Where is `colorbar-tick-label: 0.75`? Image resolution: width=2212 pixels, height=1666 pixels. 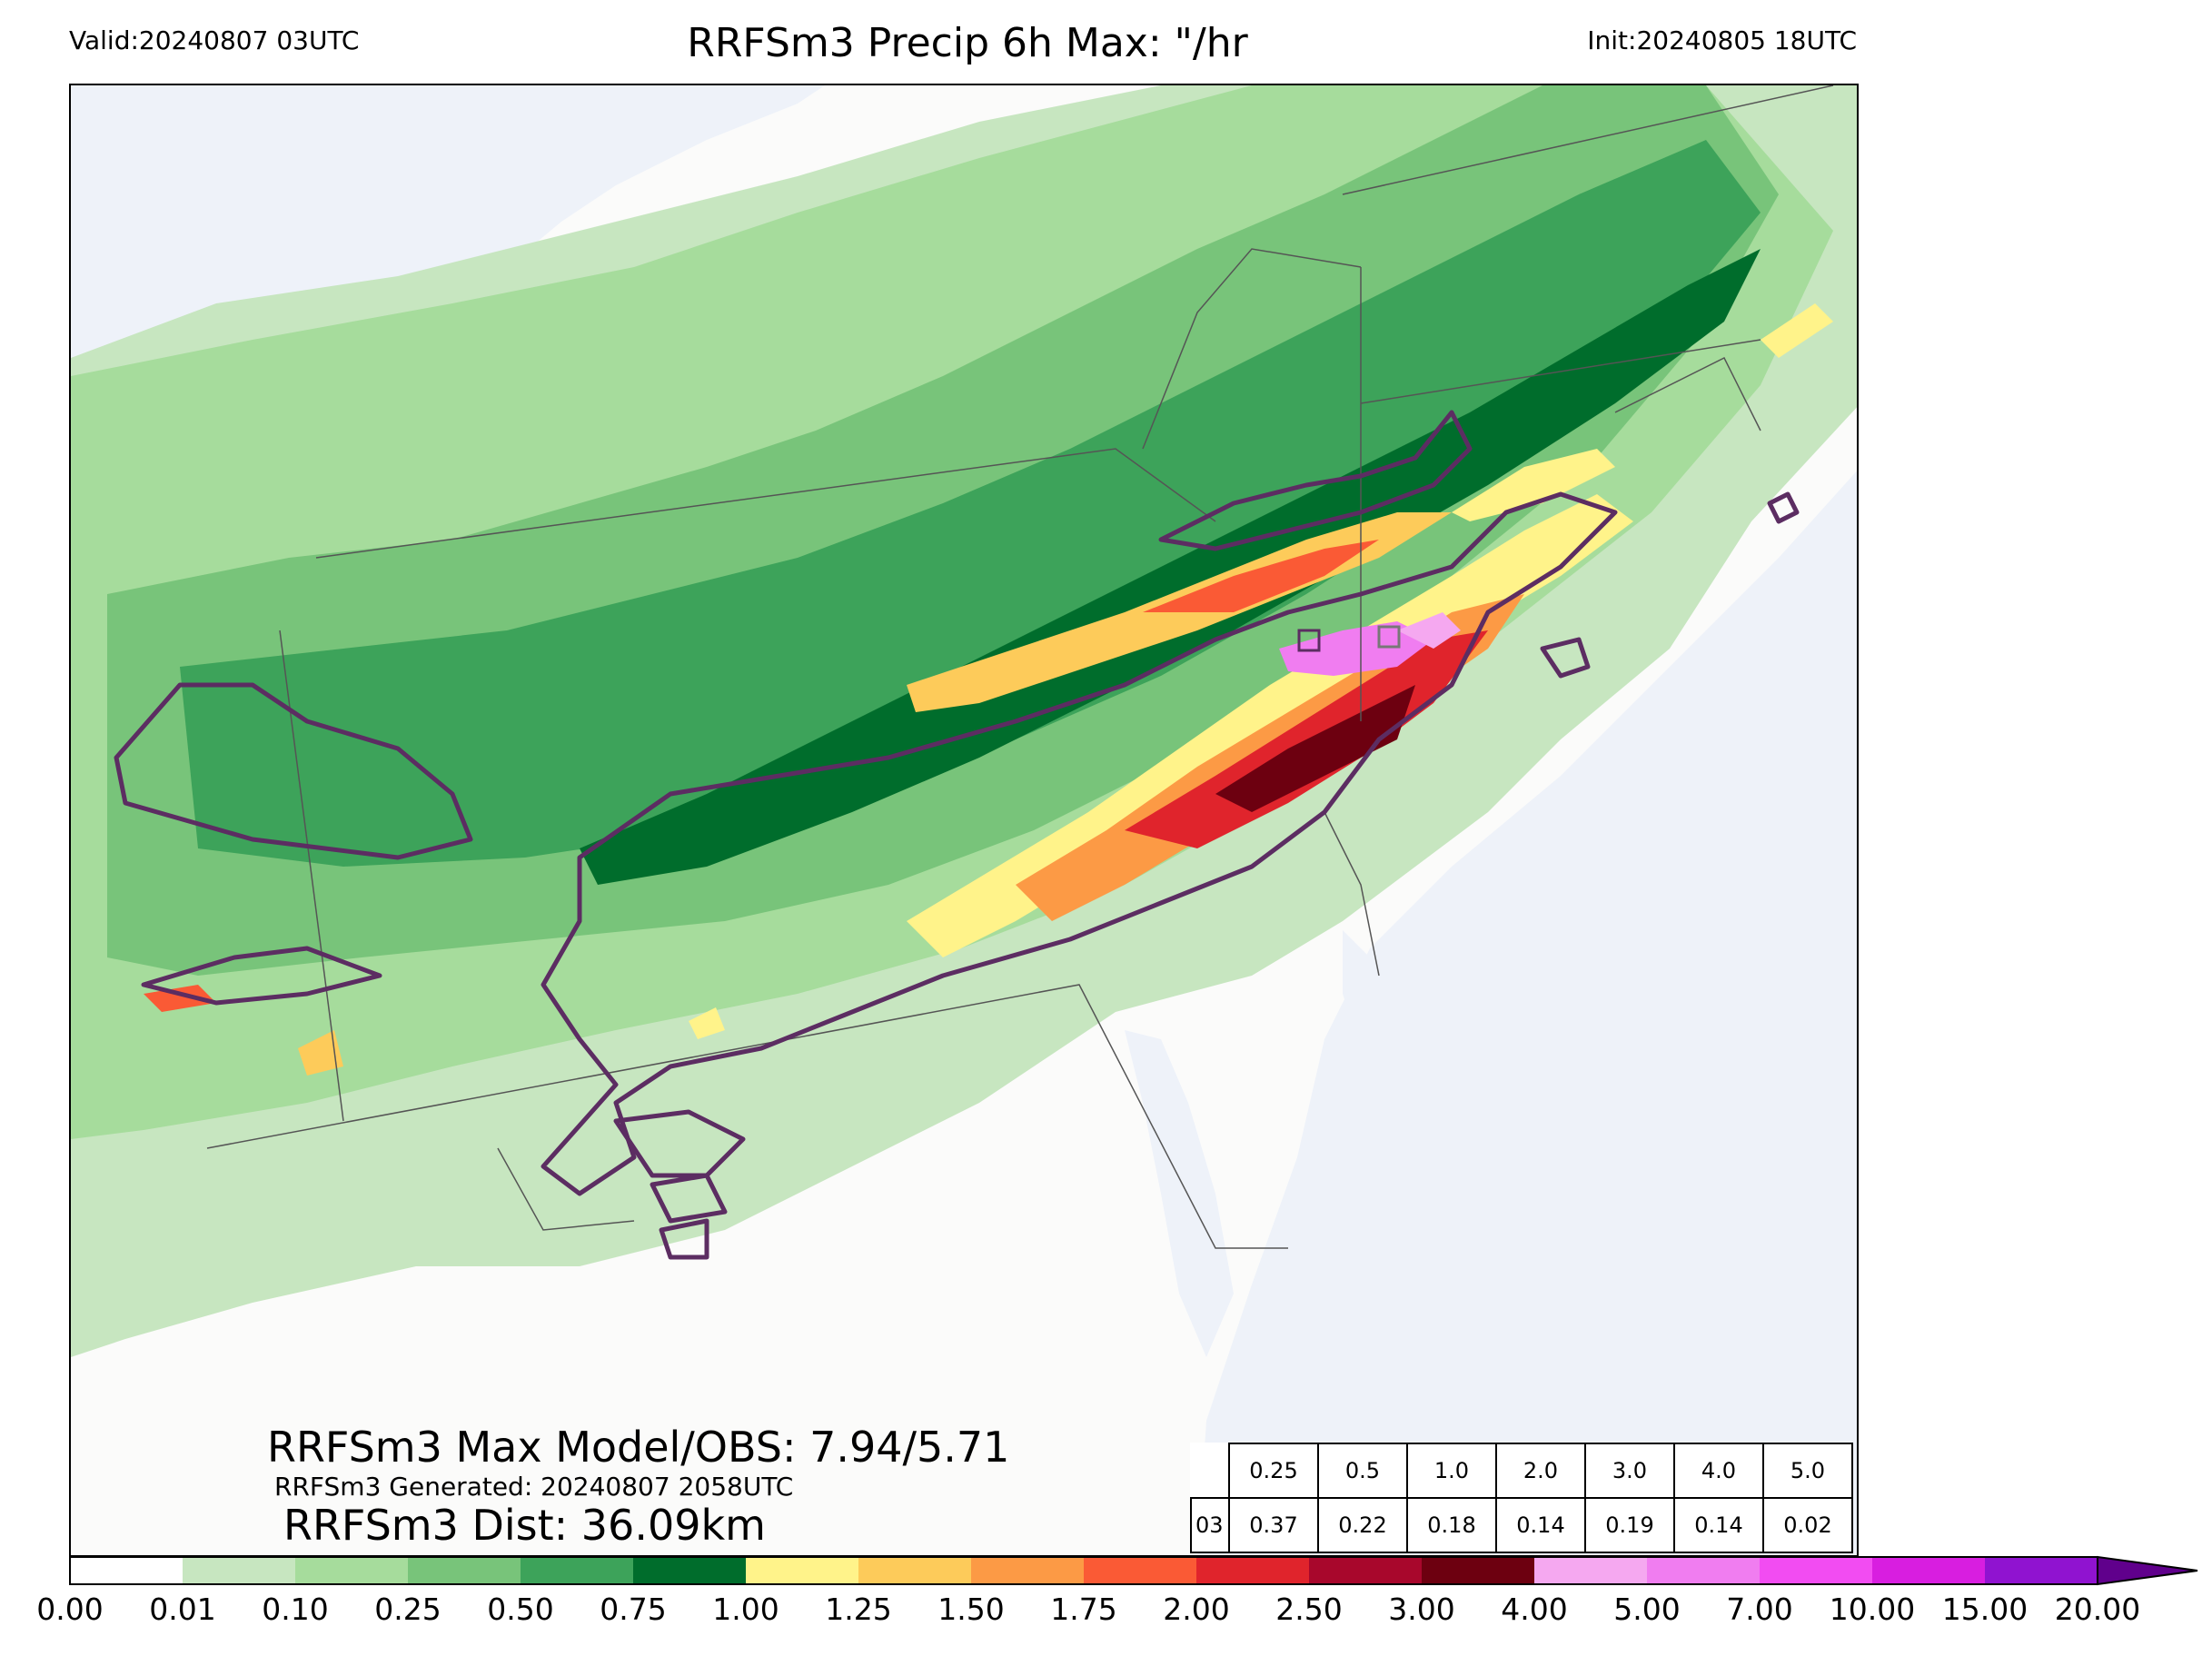 colorbar-tick-label: 0.75 is located at coordinates (633, 1610).